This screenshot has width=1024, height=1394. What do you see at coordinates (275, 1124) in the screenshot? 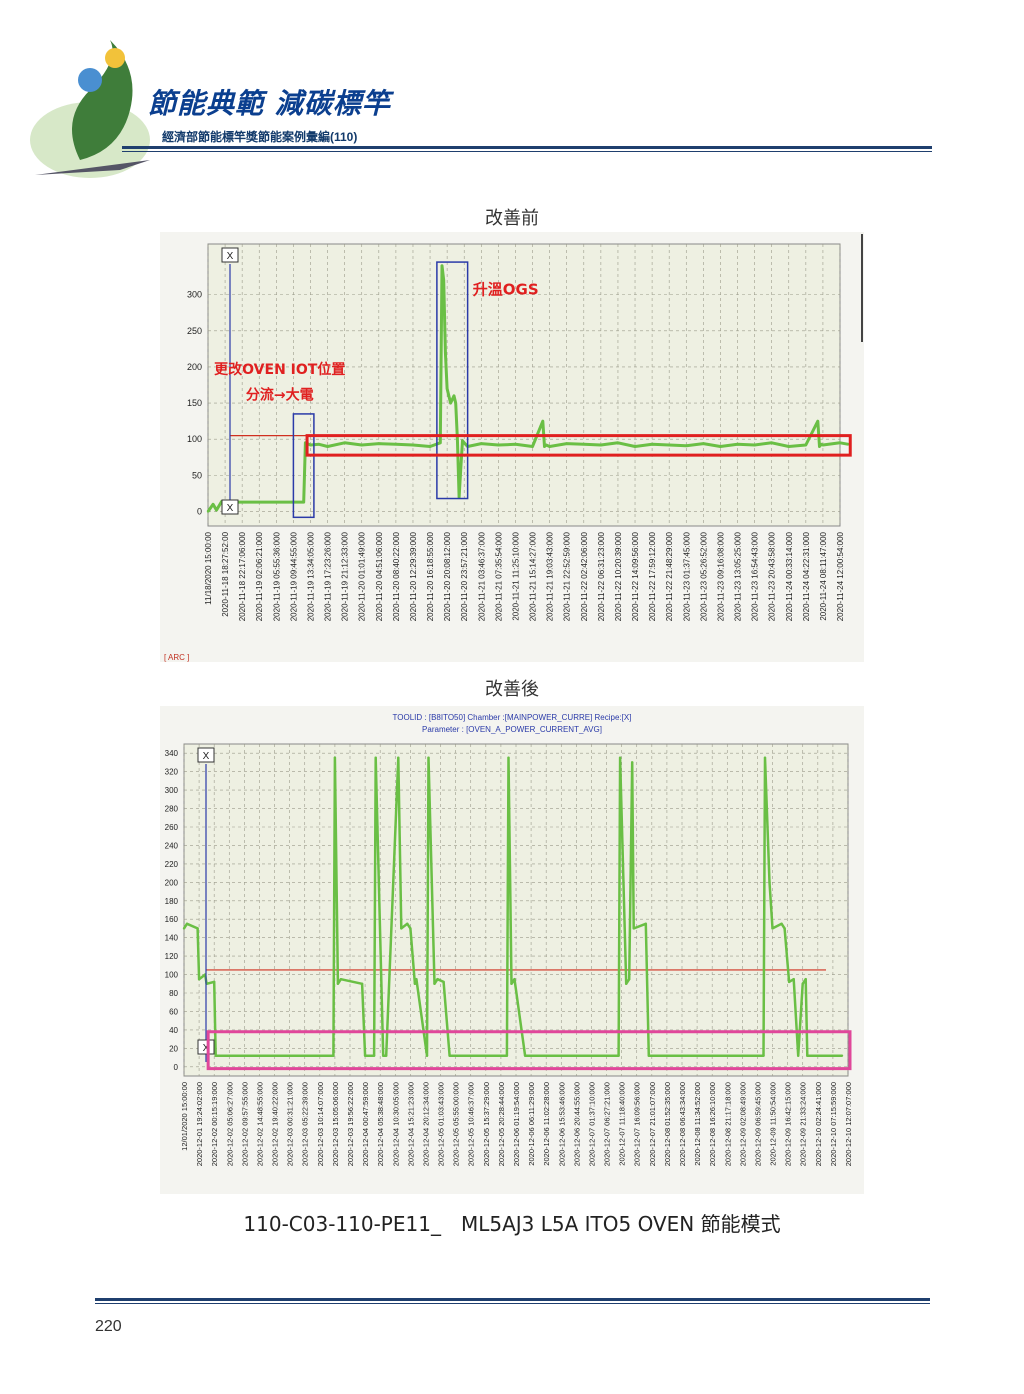
I see `x-tick-label: 2020-12-02 19:40:22:000` at bounding box center [275, 1124].